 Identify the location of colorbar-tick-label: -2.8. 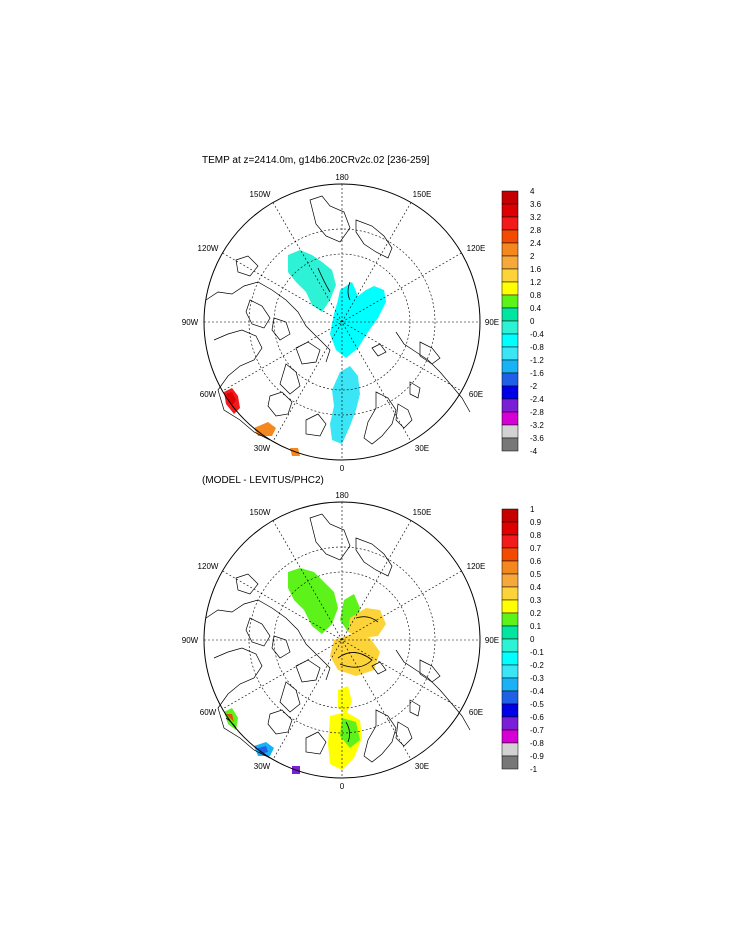
(537, 412).